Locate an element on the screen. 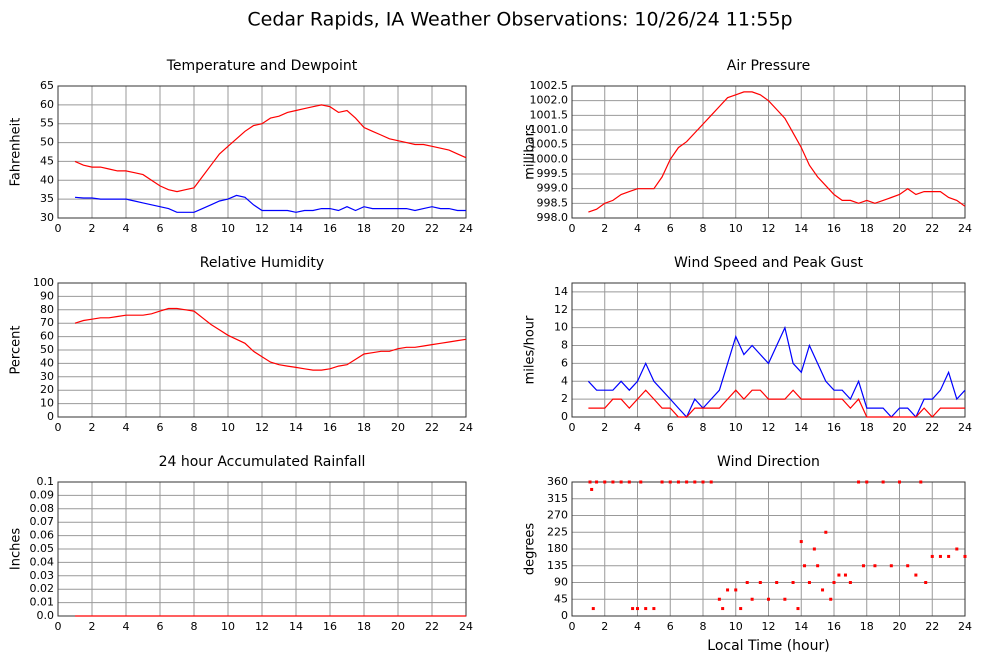  y-tick-label: 12 is located at coordinates (561, 309).